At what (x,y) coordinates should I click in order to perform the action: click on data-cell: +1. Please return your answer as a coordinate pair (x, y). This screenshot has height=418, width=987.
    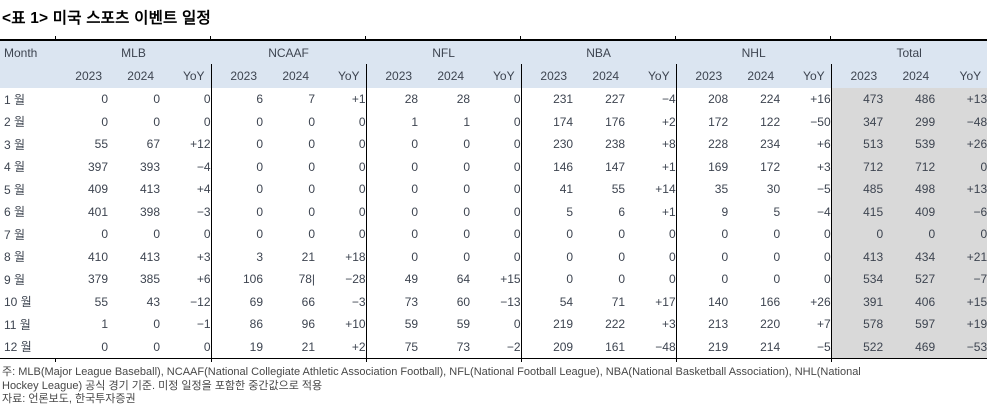
    Looking at the image, I should click on (668, 211).